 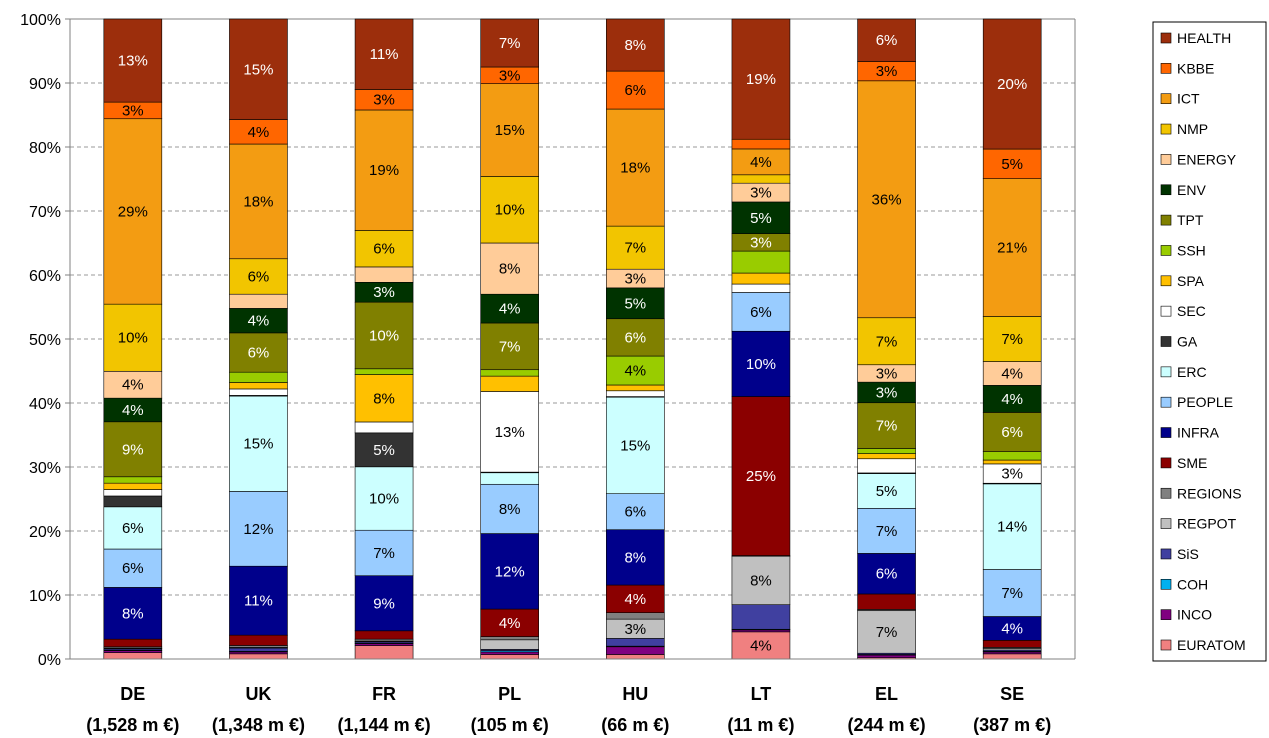 I want to click on legend-entry-infra: INFRA, so click(x=1190, y=433).